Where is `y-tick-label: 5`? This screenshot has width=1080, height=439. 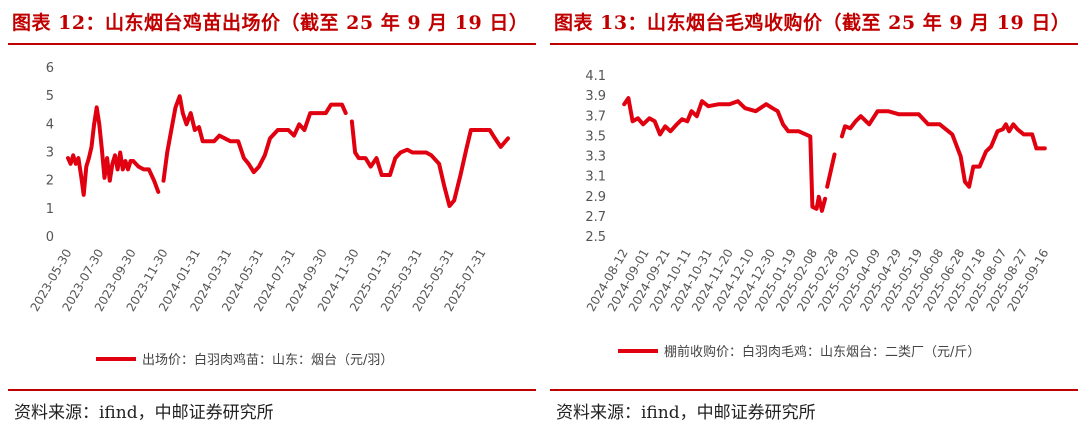 y-tick-label: 5 is located at coordinates (50, 96).